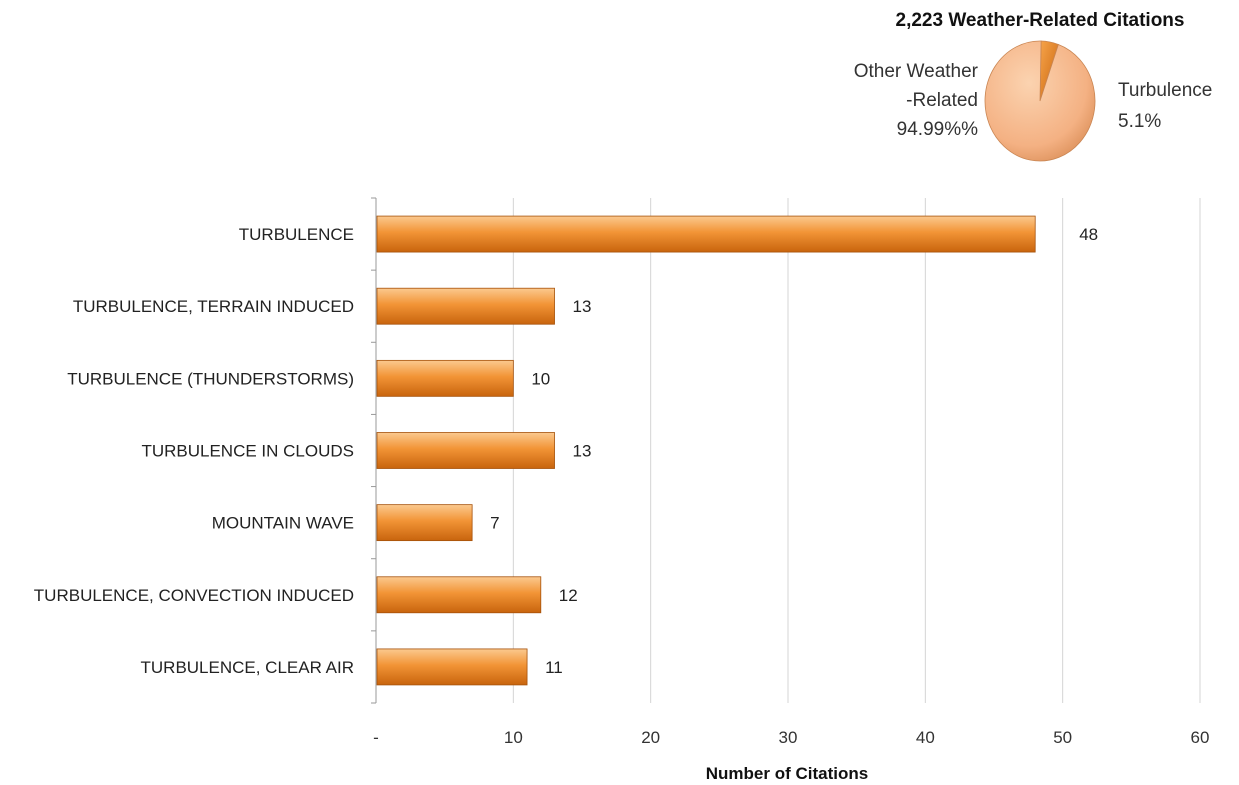 The image size is (1239, 785). Describe the element at coordinates (1139, 121) in the screenshot. I see `pie-value-turbulence: 5.1%` at that location.